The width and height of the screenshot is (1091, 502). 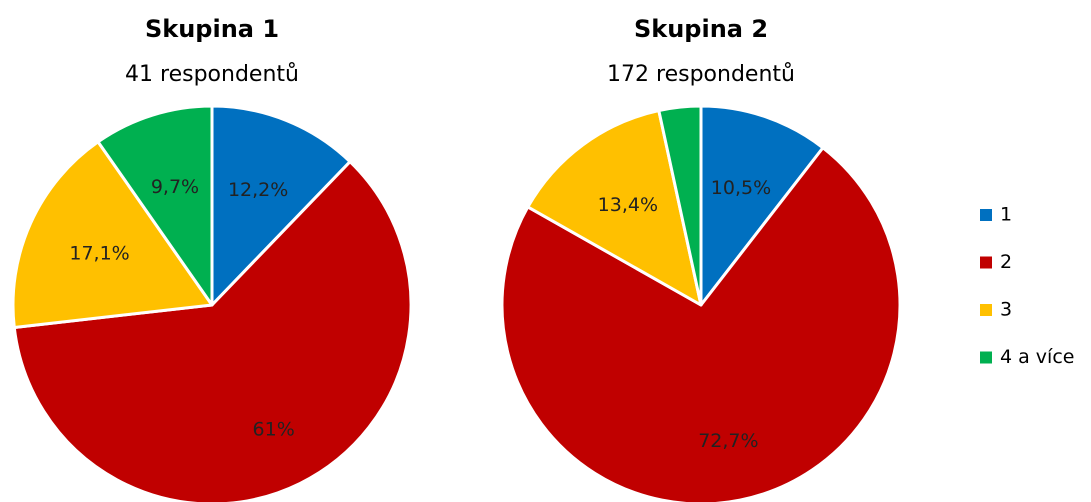 What do you see at coordinates (1037, 357) in the screenshot?
I see `legend-label: 4 a více` at bounding box center [1037, 357].